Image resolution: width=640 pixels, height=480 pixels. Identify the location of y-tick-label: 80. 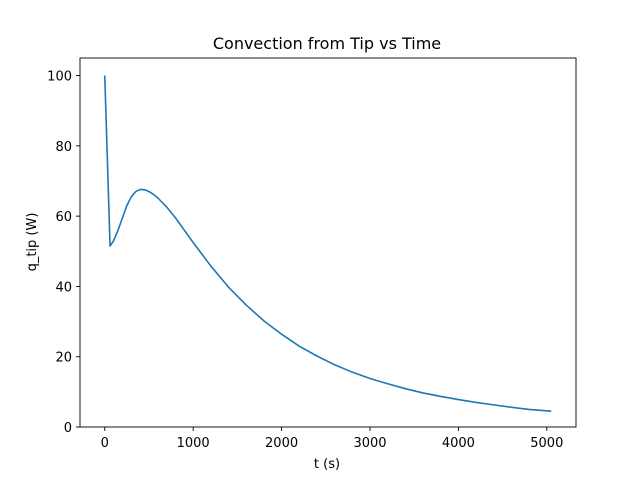
(63, 147).